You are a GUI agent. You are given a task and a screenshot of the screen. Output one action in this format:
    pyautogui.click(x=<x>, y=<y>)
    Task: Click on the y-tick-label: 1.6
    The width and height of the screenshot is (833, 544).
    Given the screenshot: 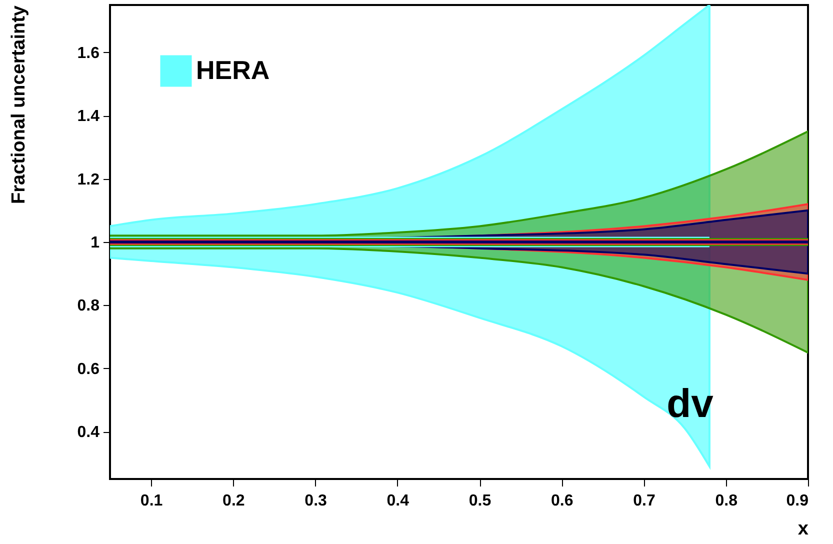 What is the action you would take?
    pyautogui.click(x=88, y=53)
    